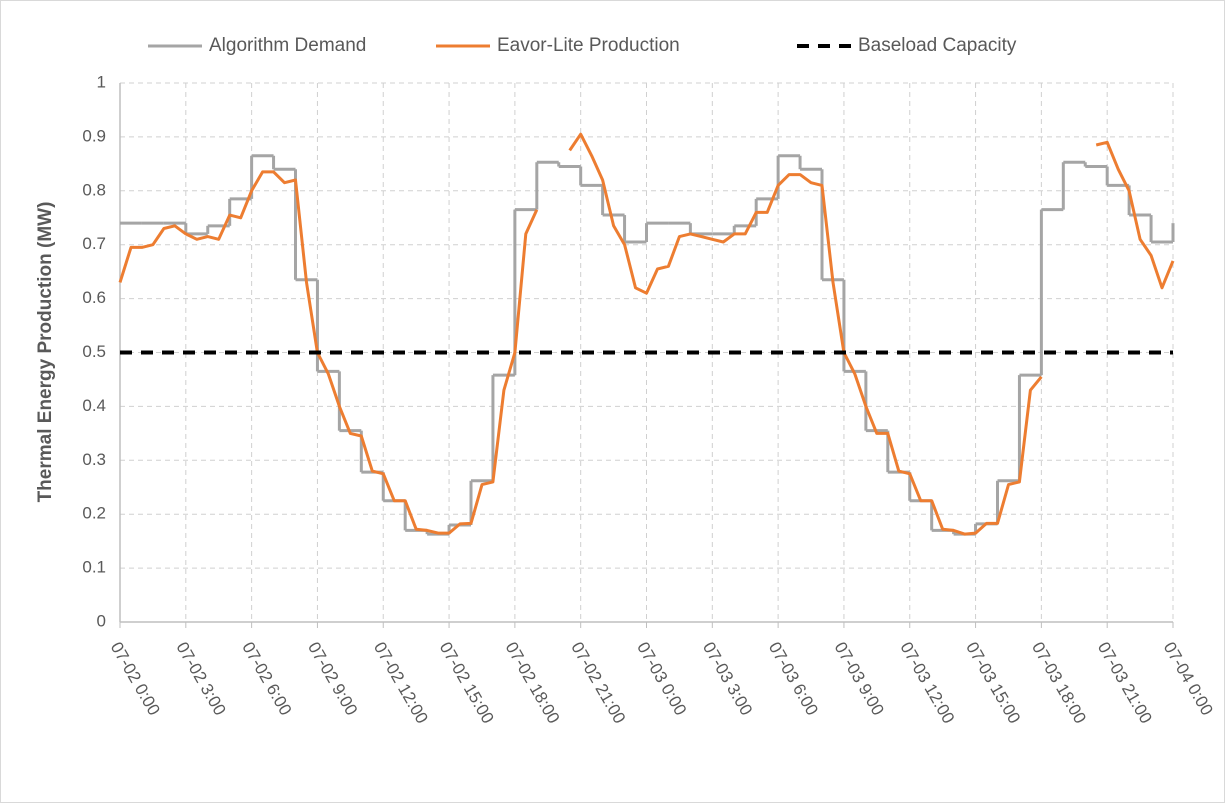  I want to click on legend-label: Eavor-Lite Production, so click(588, 45).